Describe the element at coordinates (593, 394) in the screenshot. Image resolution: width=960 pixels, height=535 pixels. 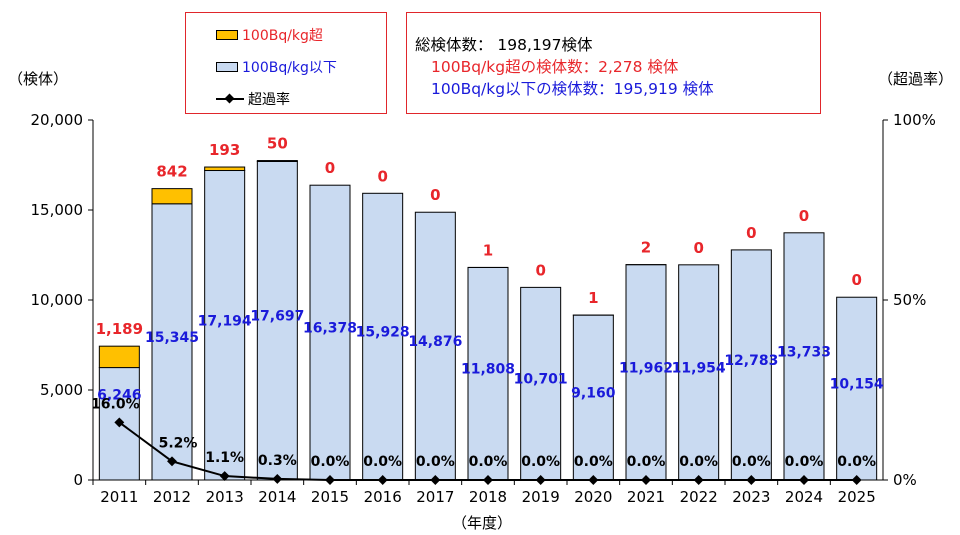
I see `bar-under-label: 9,160` at that location.